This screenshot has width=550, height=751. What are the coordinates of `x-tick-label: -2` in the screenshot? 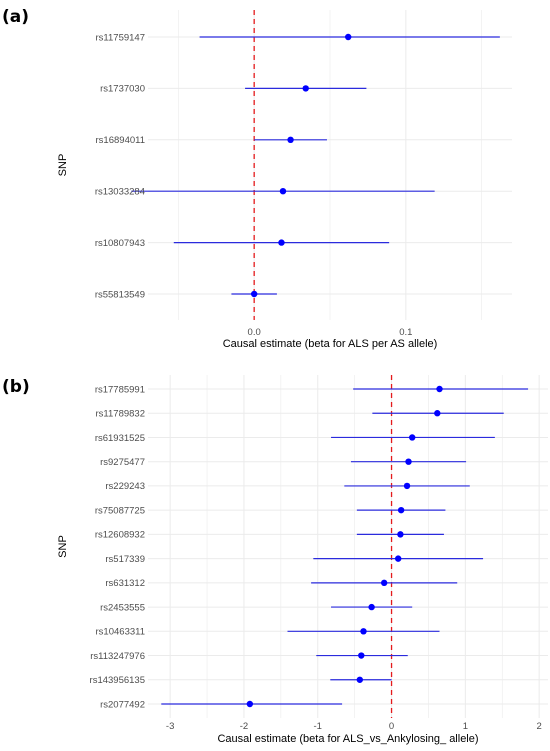 It's located at (244, 726).